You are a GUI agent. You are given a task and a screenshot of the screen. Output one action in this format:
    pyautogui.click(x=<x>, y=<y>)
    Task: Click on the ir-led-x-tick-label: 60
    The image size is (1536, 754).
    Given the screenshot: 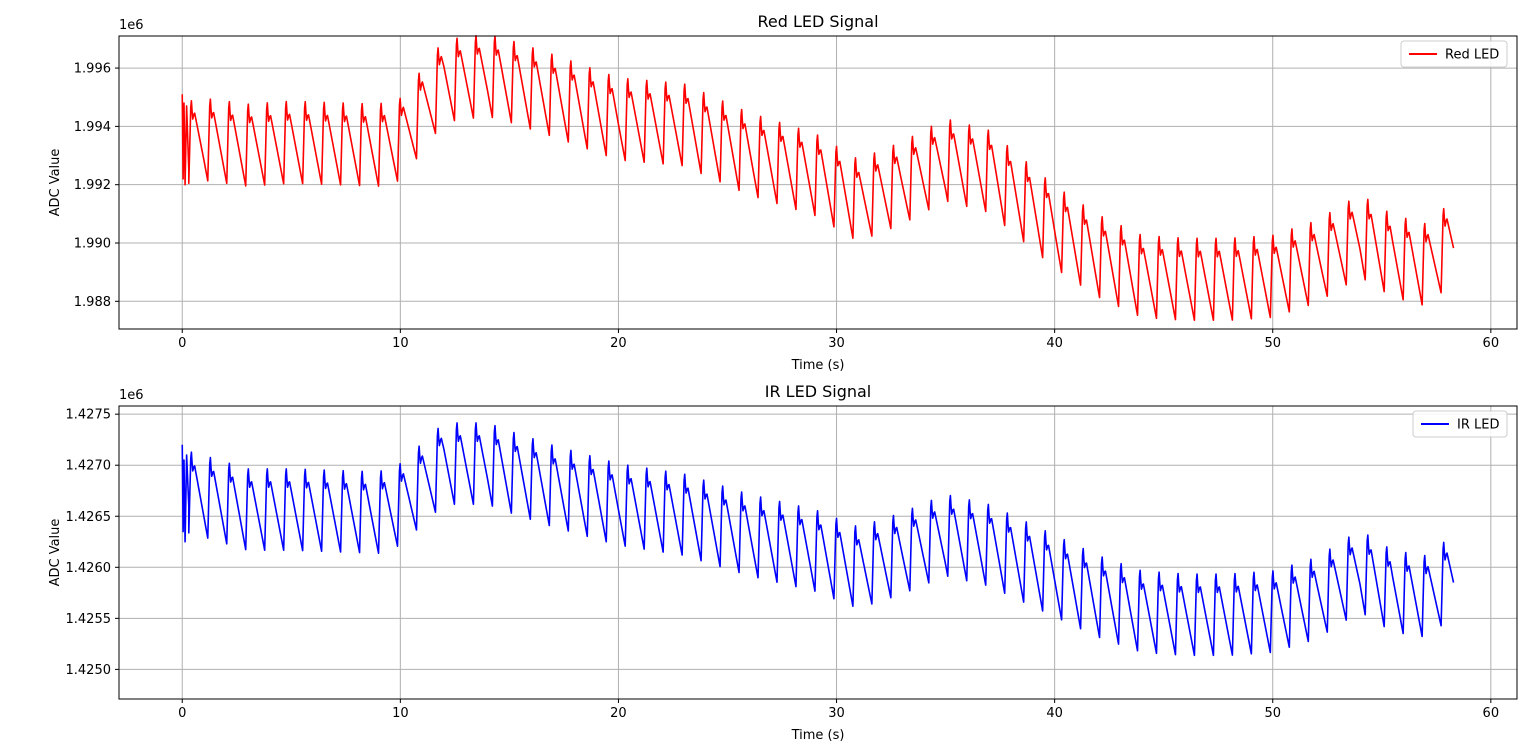 What is the action you would take?
    pyautogui.click(x=1491, y=713)
    